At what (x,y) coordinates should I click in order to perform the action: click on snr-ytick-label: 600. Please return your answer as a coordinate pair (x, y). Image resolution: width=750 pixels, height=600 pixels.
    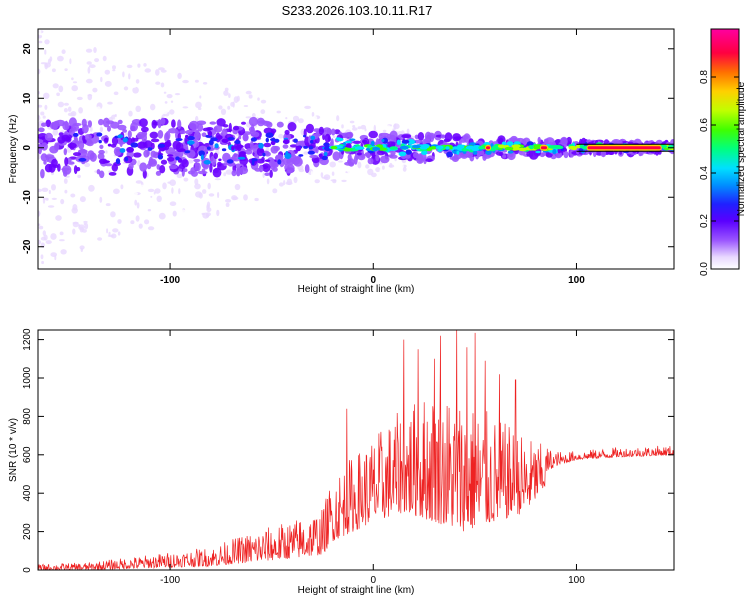
    Looking at the image, I should click on (27, 454).